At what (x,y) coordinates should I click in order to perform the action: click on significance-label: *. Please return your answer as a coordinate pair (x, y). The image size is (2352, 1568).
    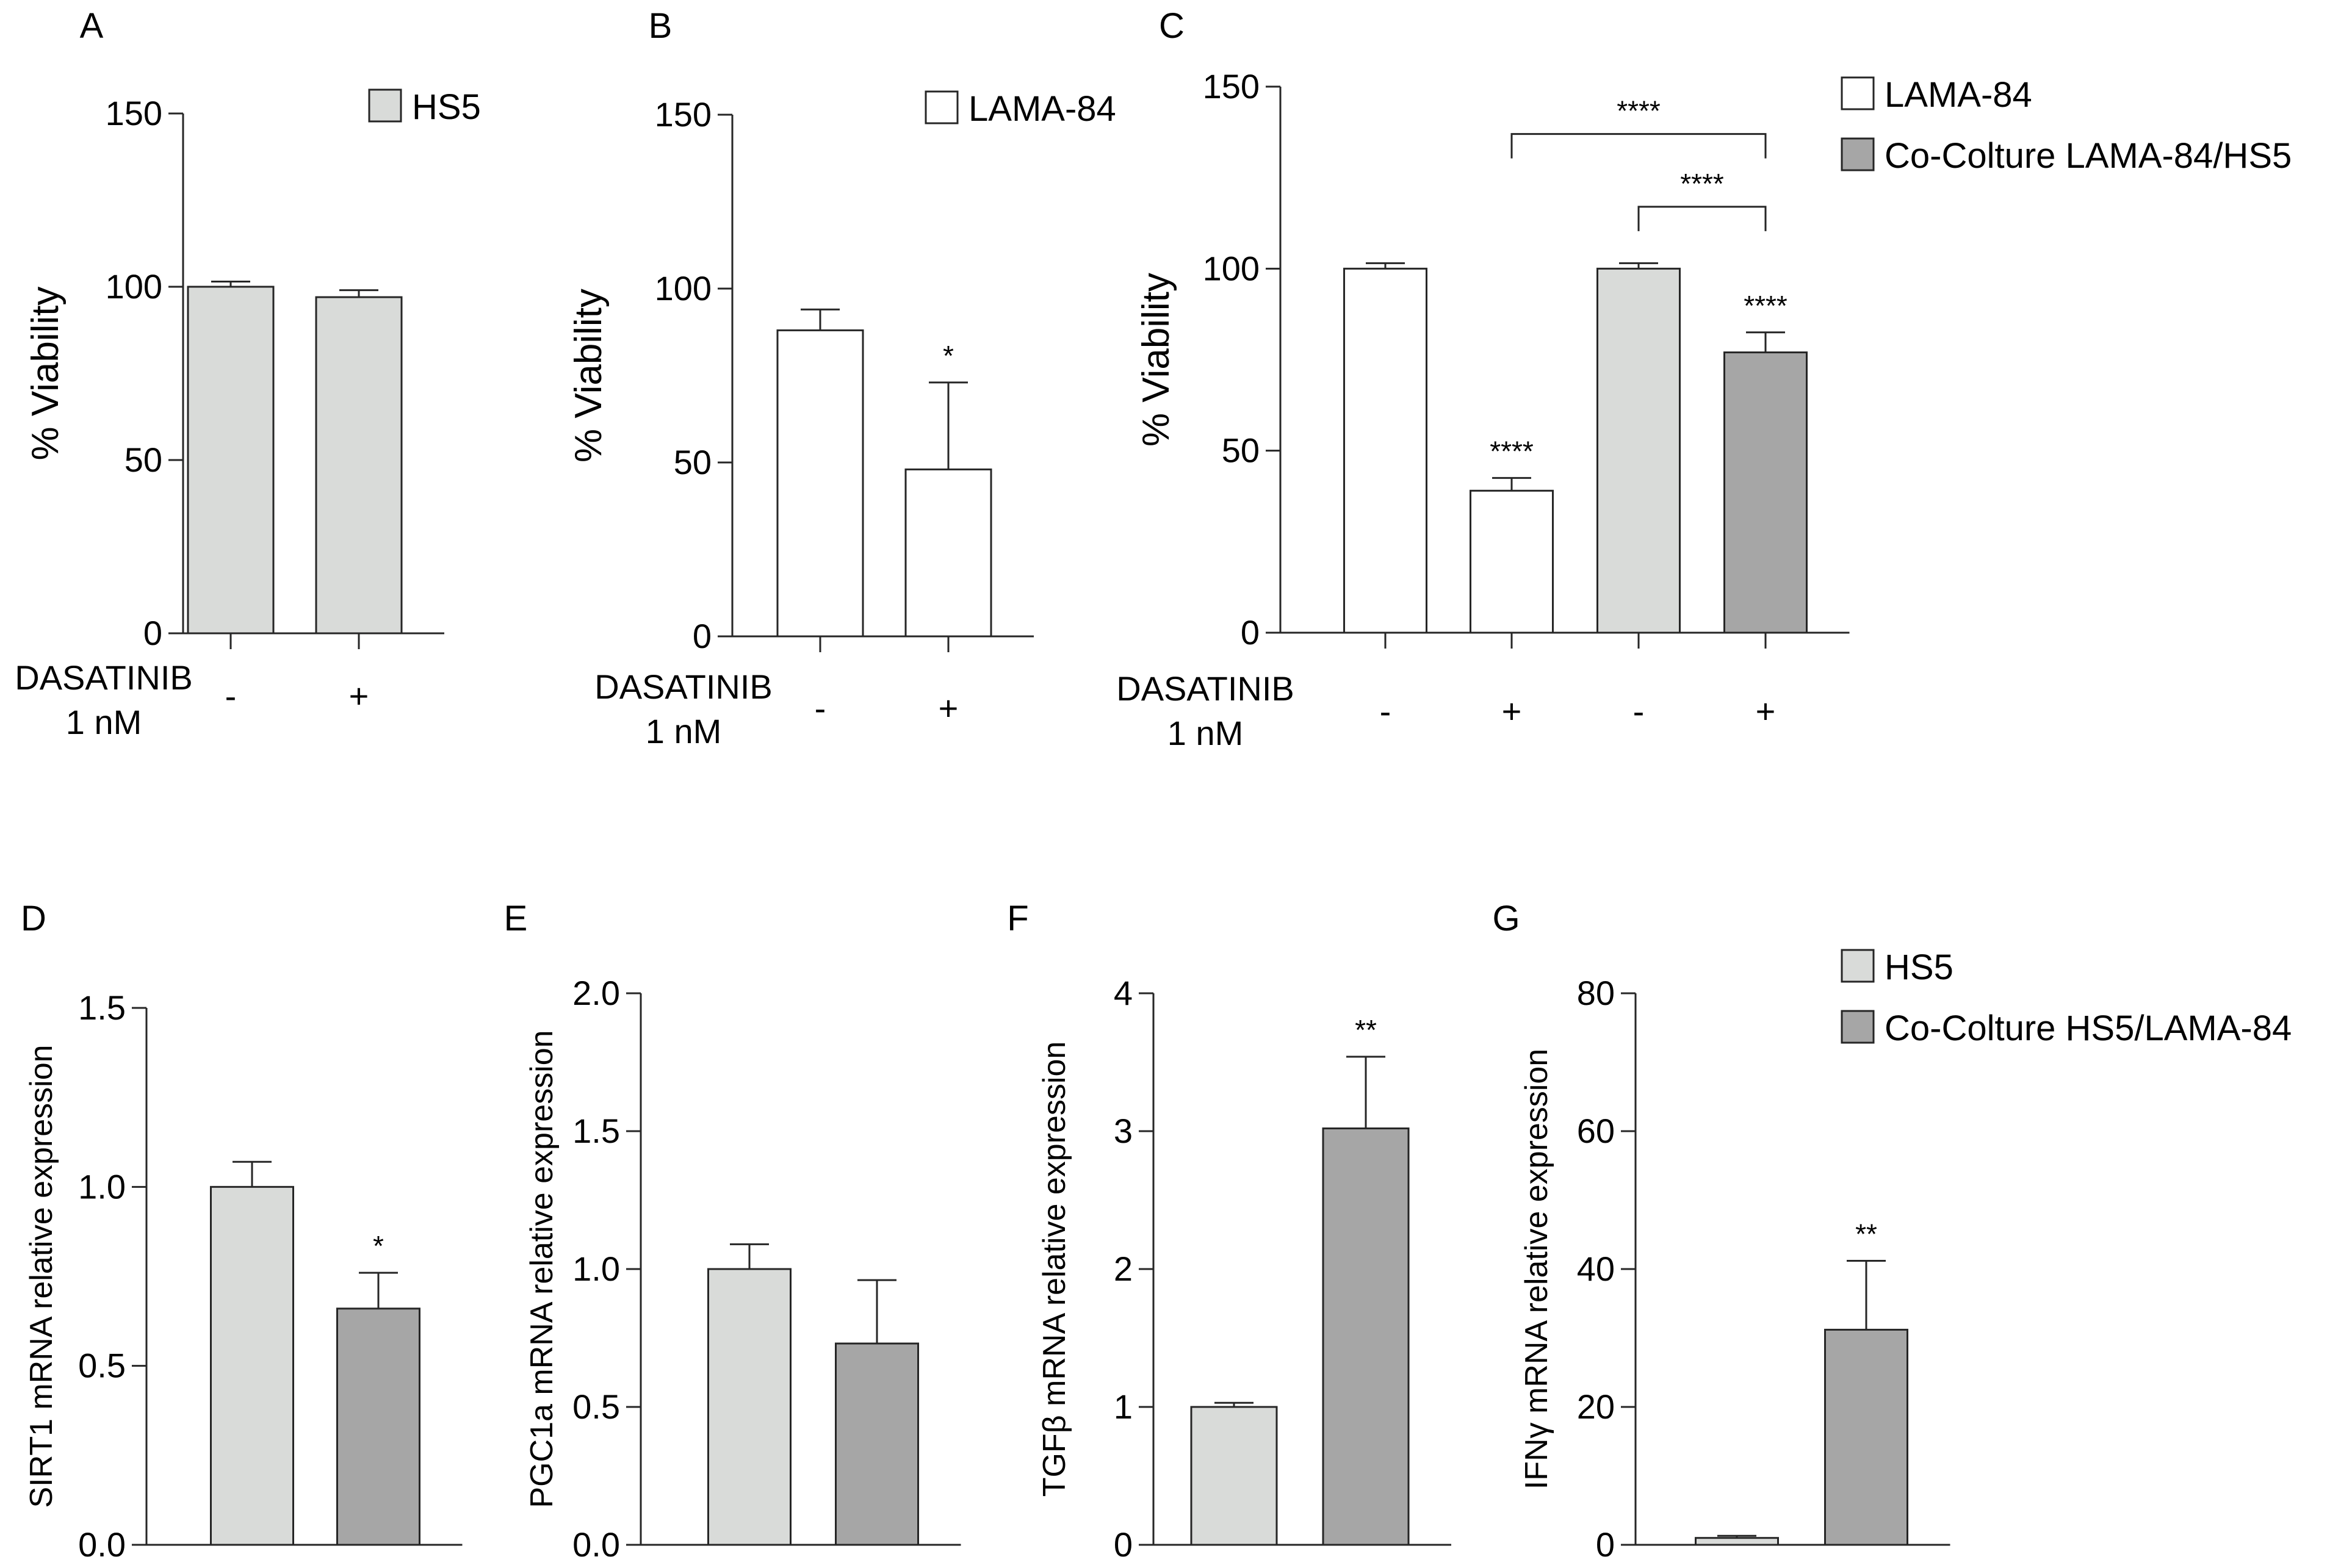
    Looking at the image, I should click on (378, 1246).